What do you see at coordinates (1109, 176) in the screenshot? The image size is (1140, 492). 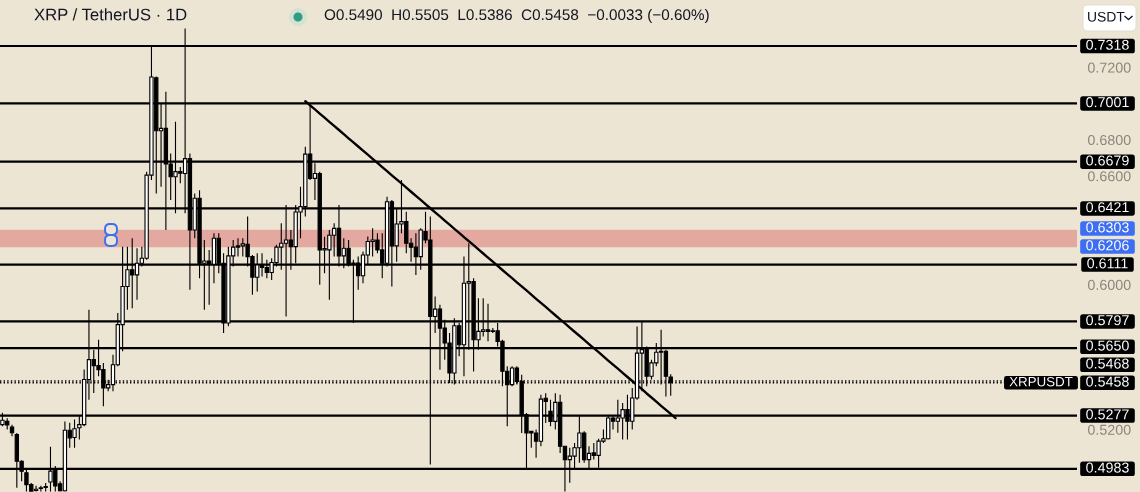 I see `y-tick-label: 0.6600` at bounding box center [1109, 176].